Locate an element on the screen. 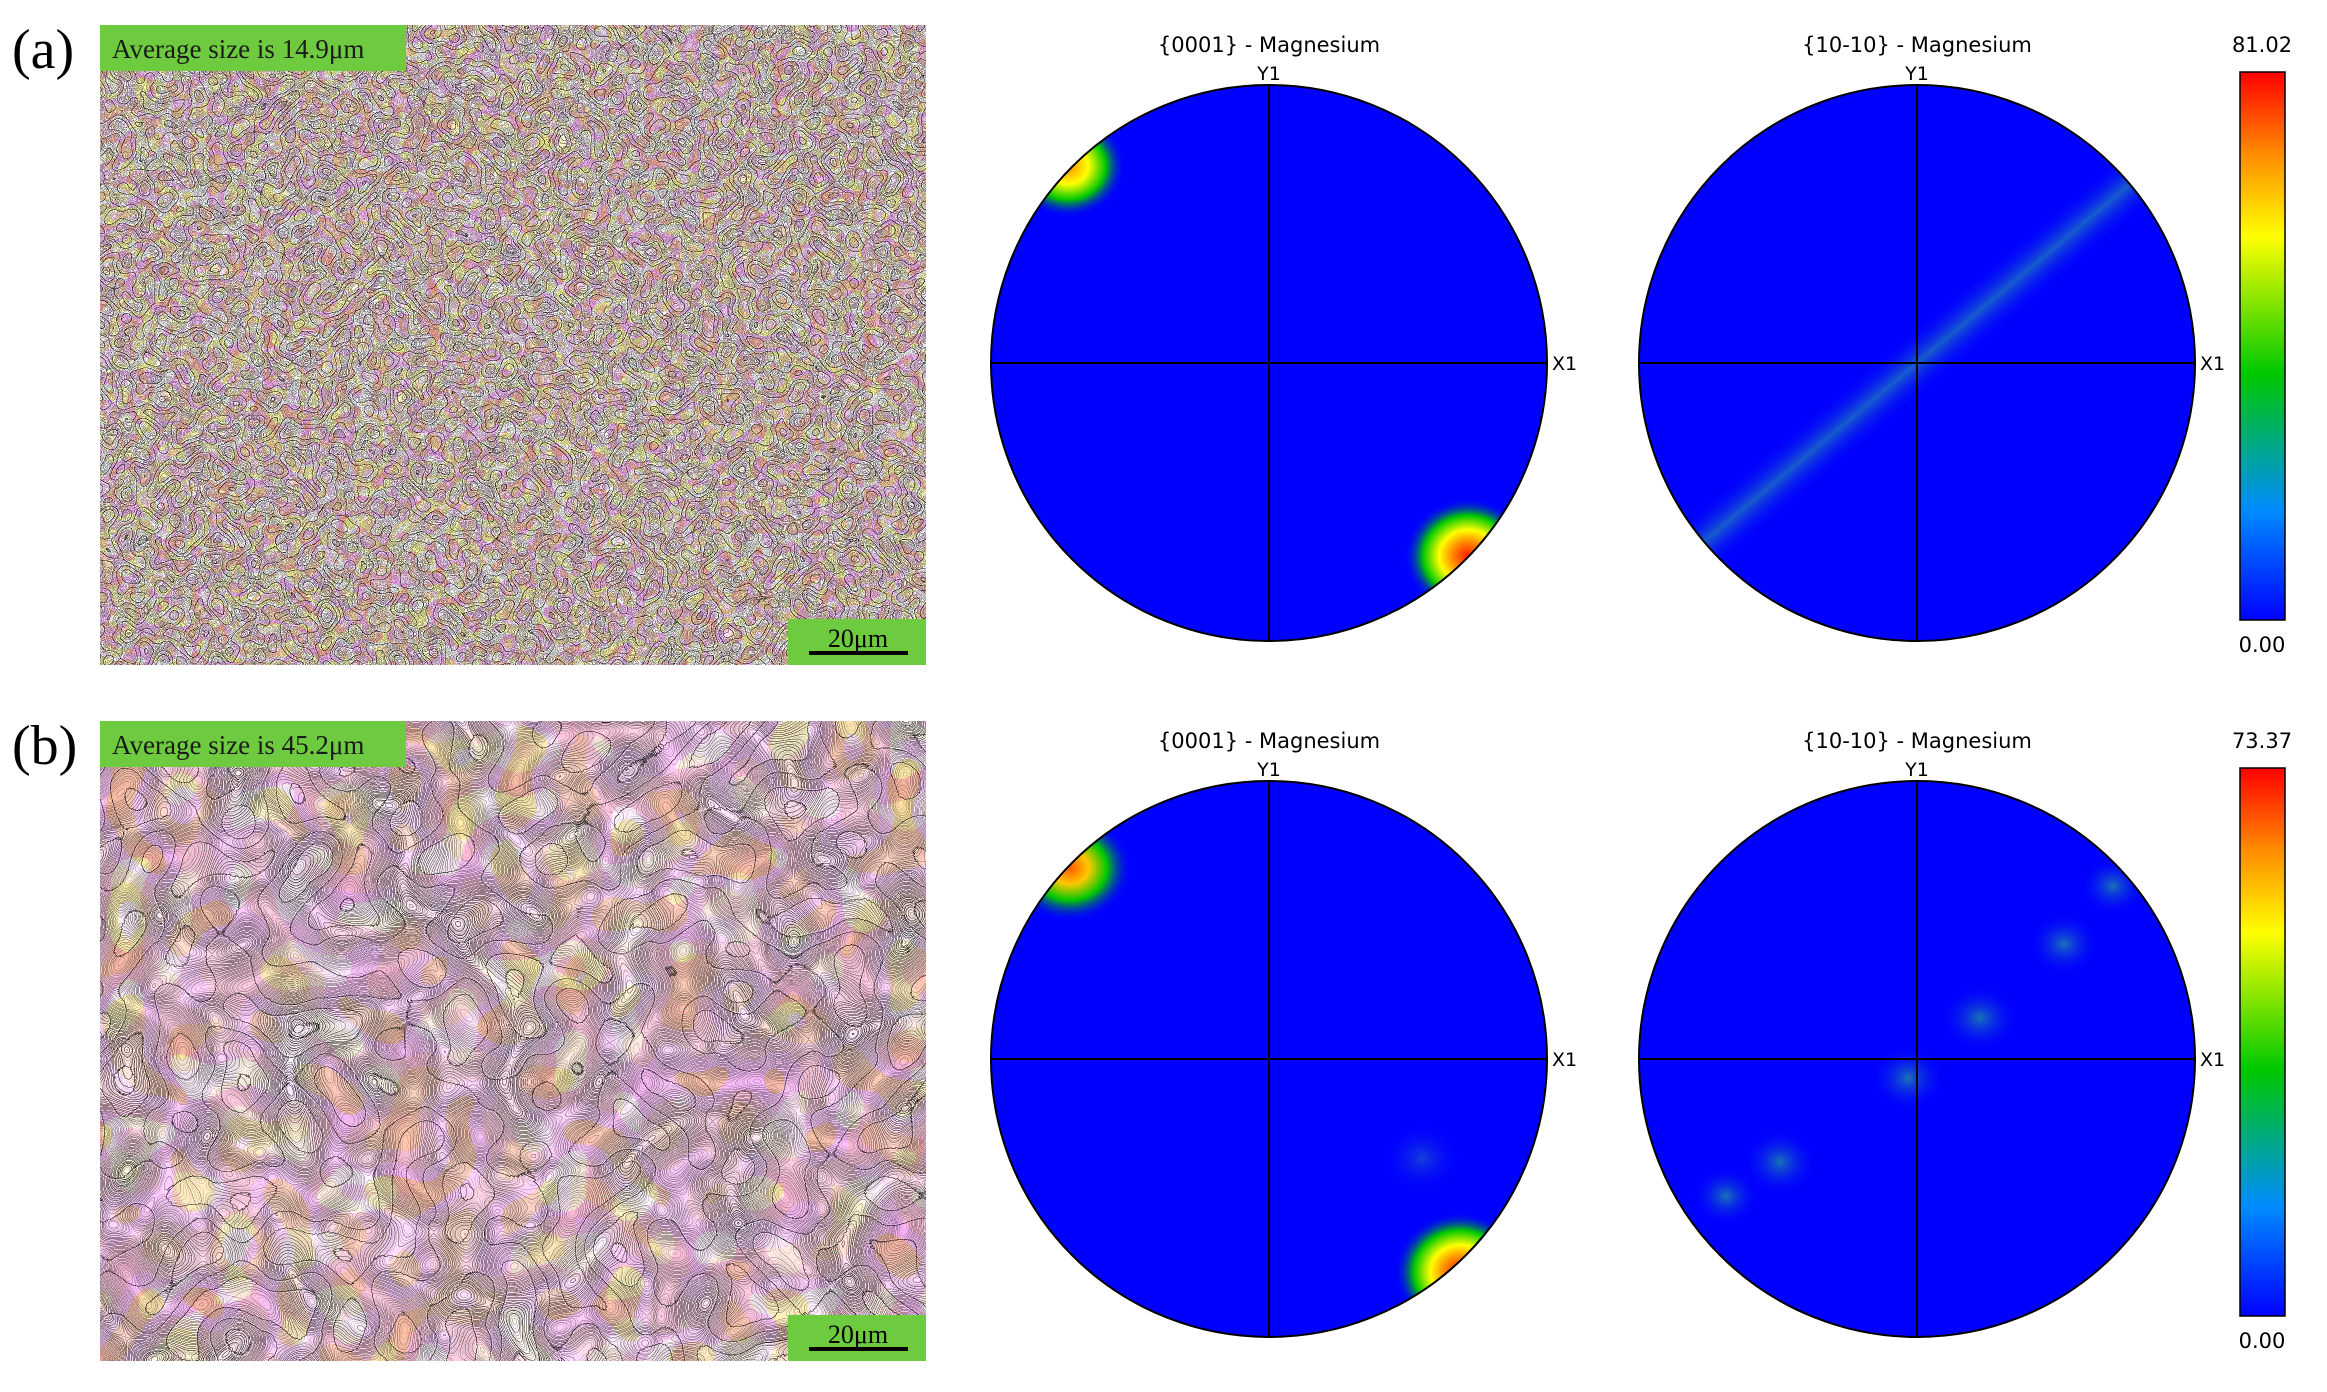 This screenshot has width=2327, height=1392. panel-label: (b) is located at coordinates (45, 746).